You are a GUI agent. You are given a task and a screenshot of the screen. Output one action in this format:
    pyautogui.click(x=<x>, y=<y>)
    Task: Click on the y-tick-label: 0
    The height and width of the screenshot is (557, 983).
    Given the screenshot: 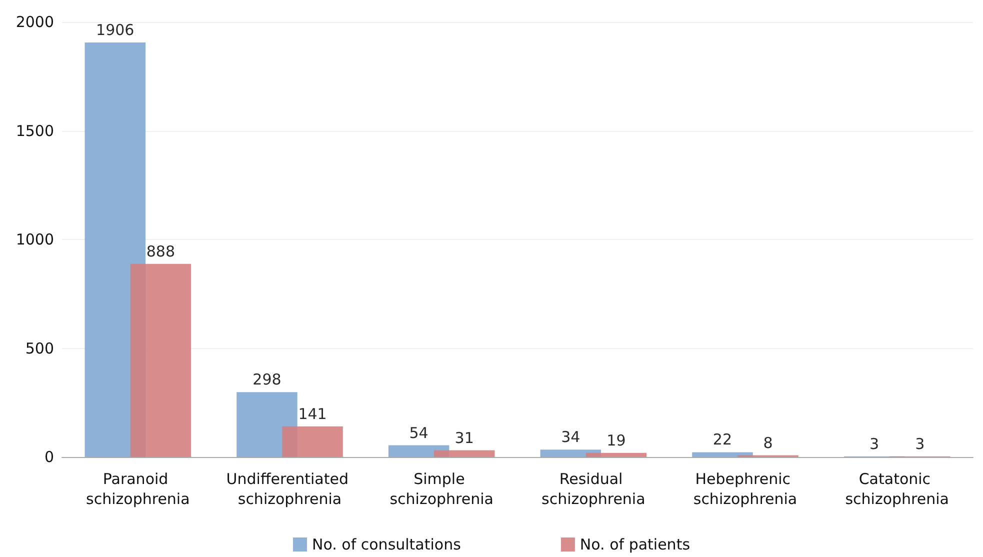 What is the action you would take?
    pyautogui.click(x=49, y=457)
    